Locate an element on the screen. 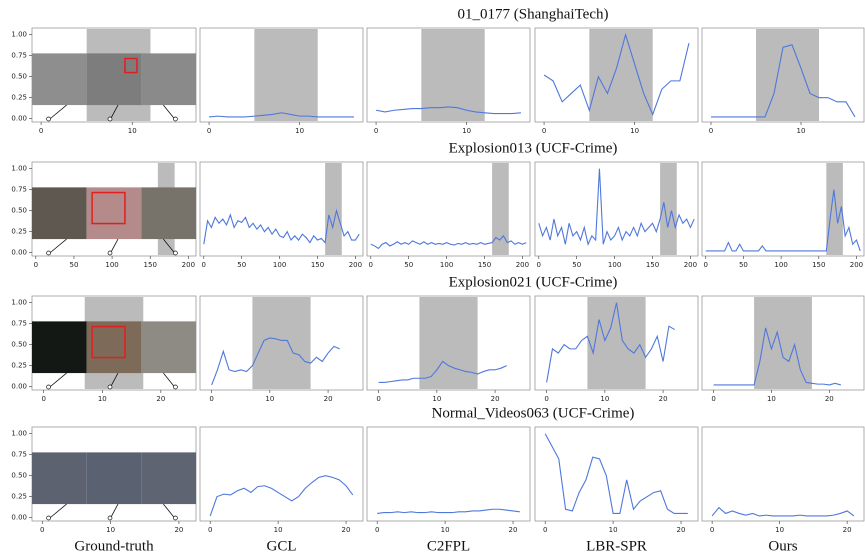 The width and height of the screenshot is (865, 558). column-label: Ours is located at coordinates (782, 546).